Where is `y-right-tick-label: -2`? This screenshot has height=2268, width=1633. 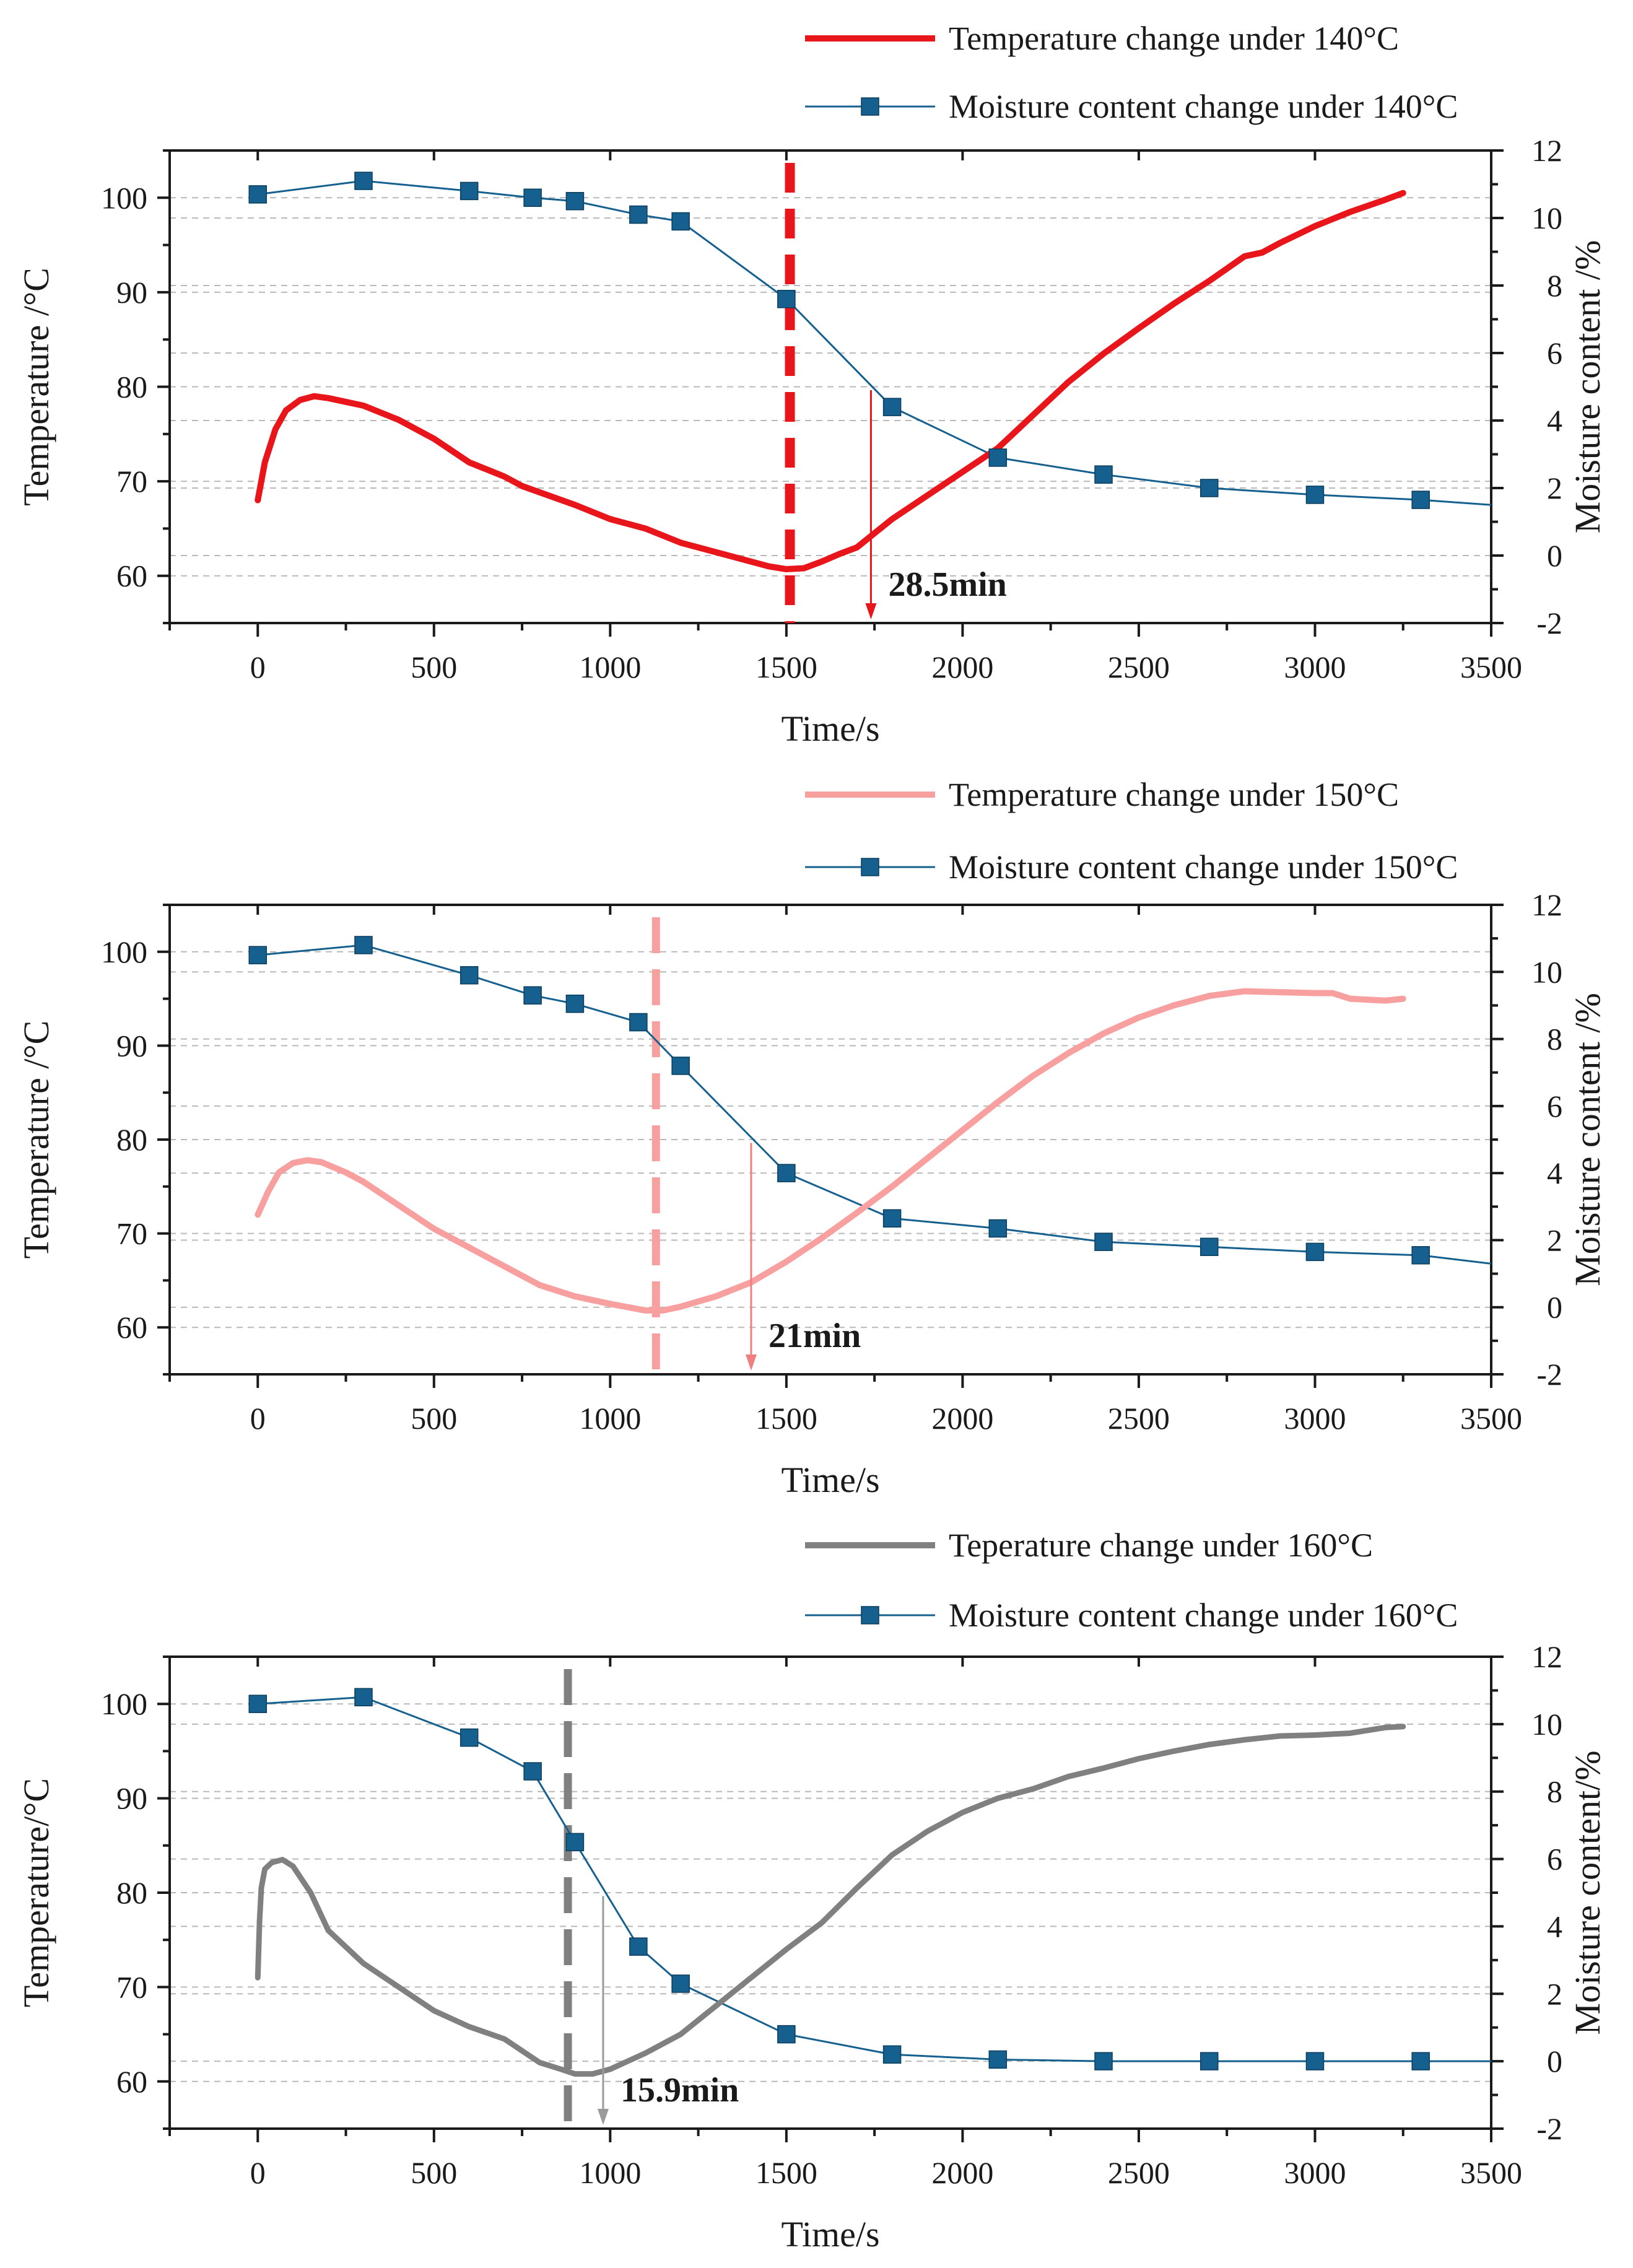 y-right-tick-label: -2 is located at coordinates (1549, 2128).